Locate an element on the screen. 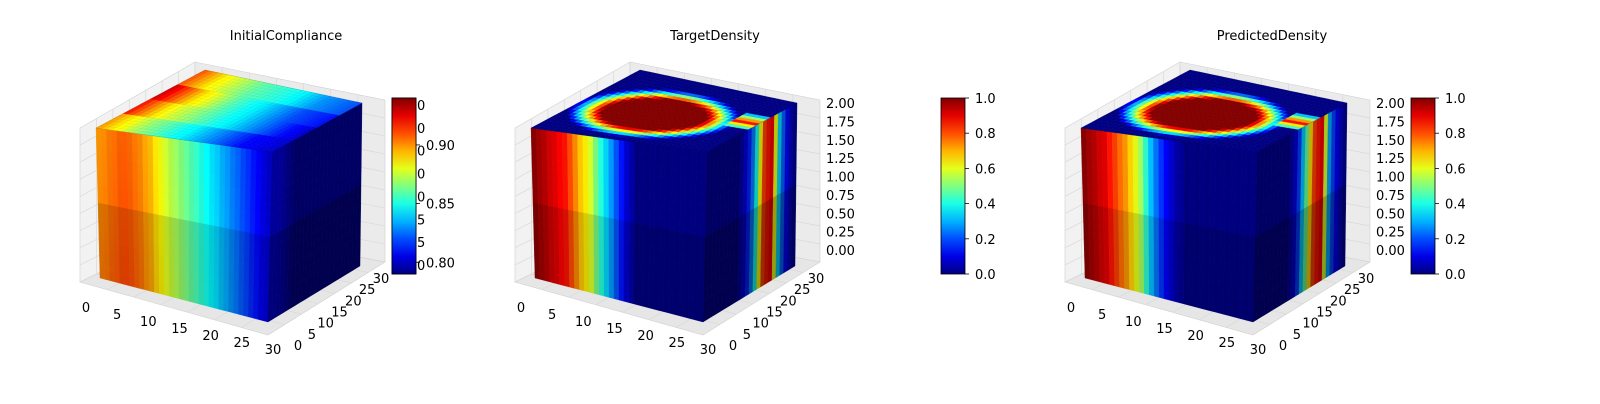 The width and height of the screenshot is (1600, 404). z-tick-label: 0.75 is located at coordinates (840, 196).